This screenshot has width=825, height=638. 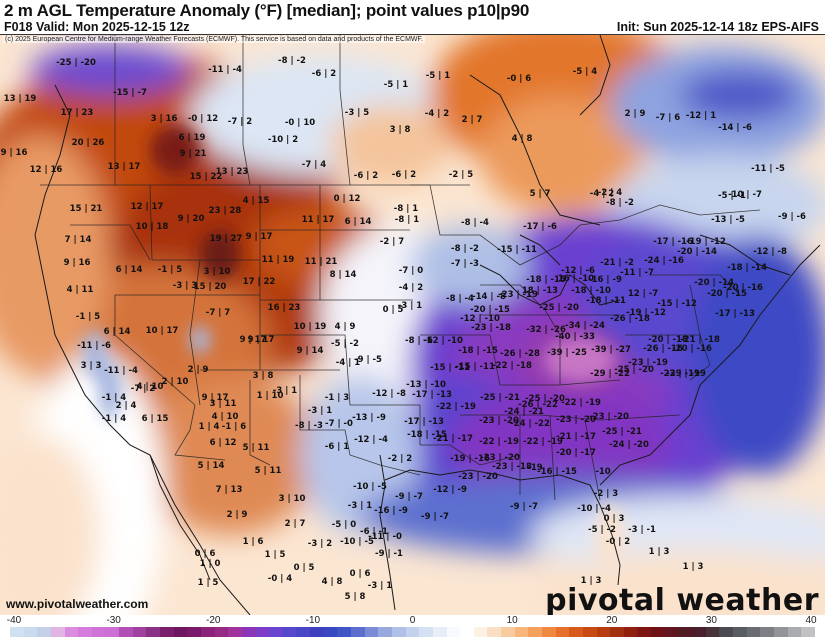 I want to click on point-value-label: -22 | -18, so click(x=512, y=366).